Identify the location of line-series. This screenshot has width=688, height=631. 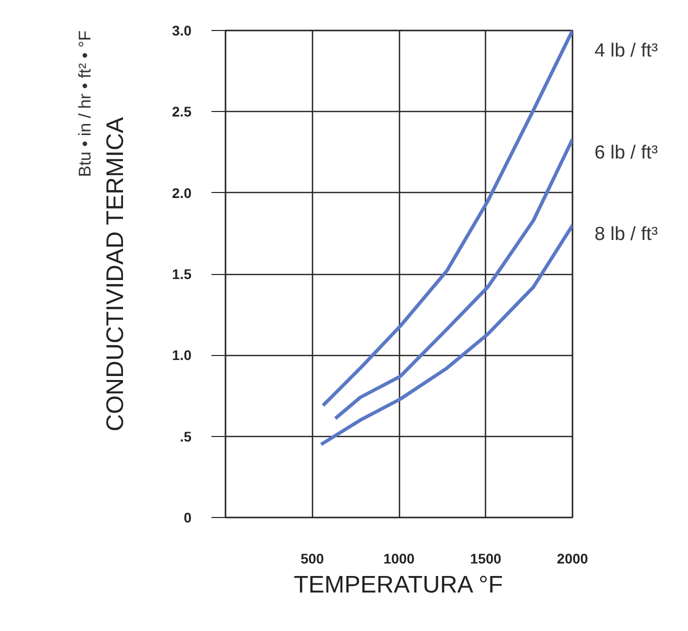
(445, 335).